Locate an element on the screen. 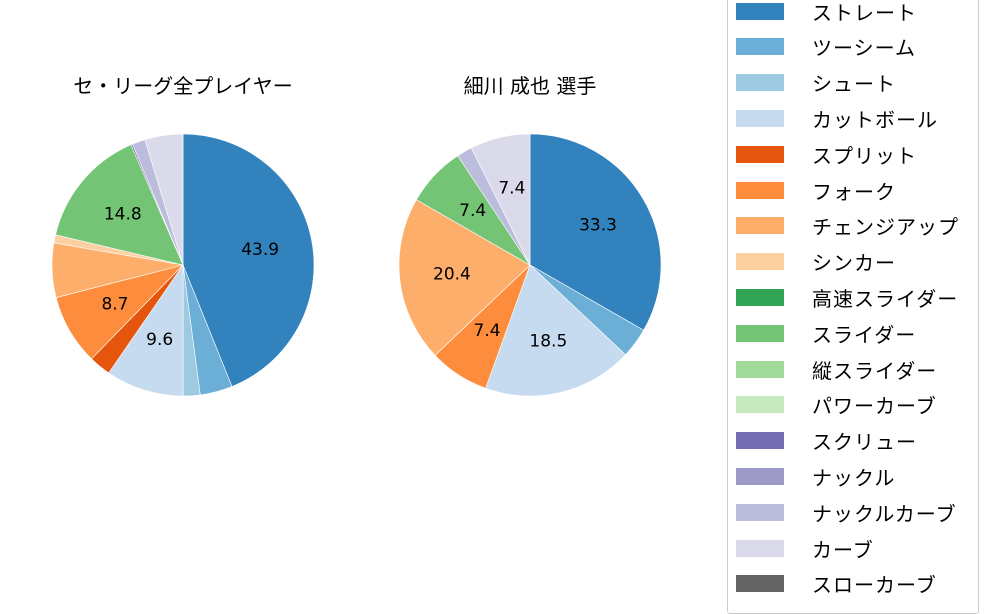 The height and width of the screenshot is (614, 1000). legend-label: ナックル is located at coordinates (854, 477).